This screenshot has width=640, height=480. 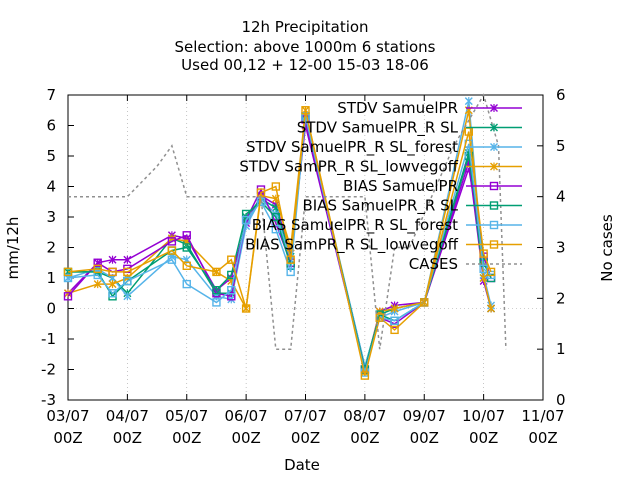 I want to click on legend-label: STDV SamuelPR_R SL_forest, so click(x=352, y=147).